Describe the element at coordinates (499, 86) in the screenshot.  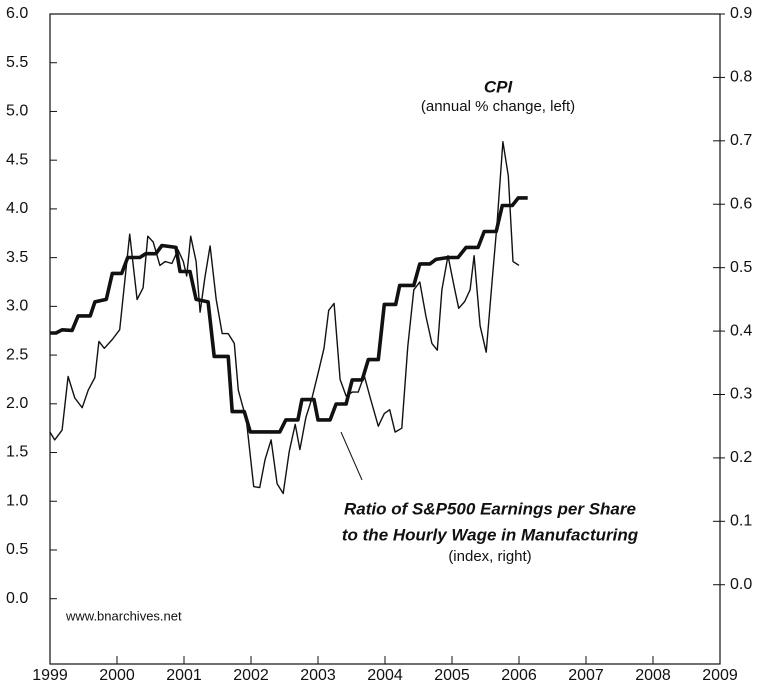
I see `cpi-label: CPI` at that location.